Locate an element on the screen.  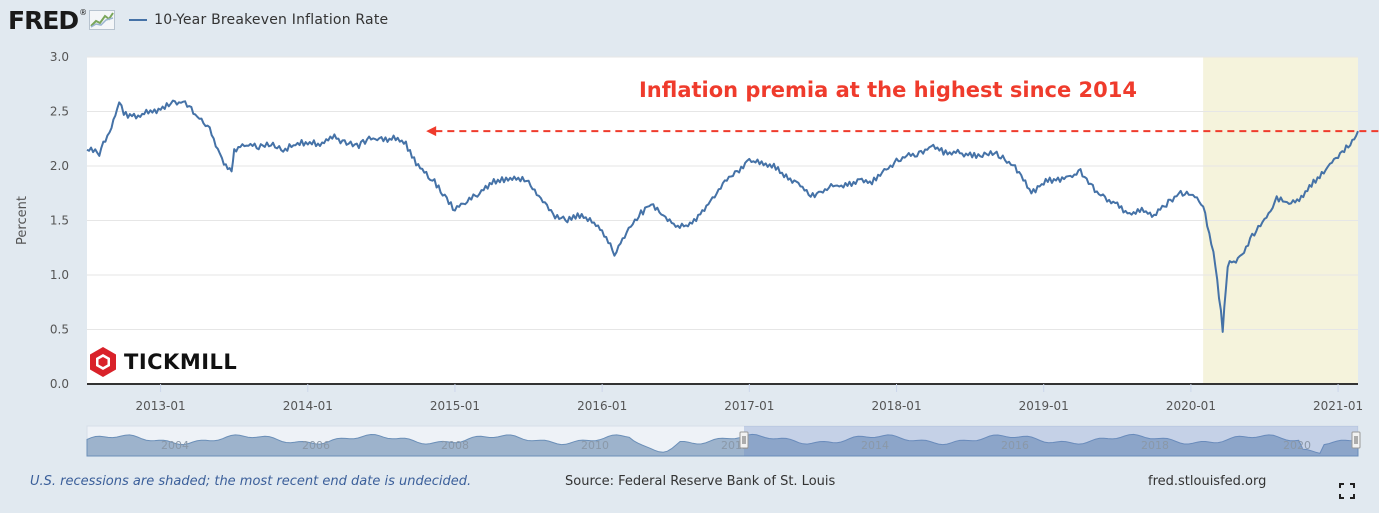
chart-legend: 10-Year Breakeven Inflation Rate is located at coordinates (258, 20).